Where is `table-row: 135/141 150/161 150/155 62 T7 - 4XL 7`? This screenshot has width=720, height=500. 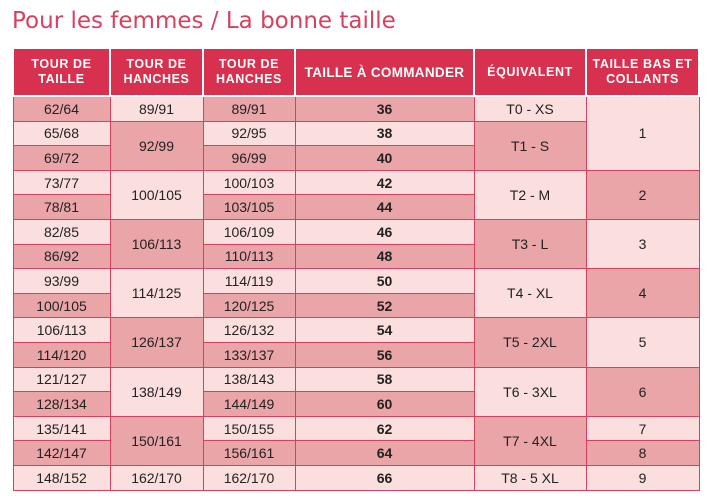 table-row: 135/141 150/161 150/155 62 T7 - 4XL 7 is located at coordinates (356, 440).